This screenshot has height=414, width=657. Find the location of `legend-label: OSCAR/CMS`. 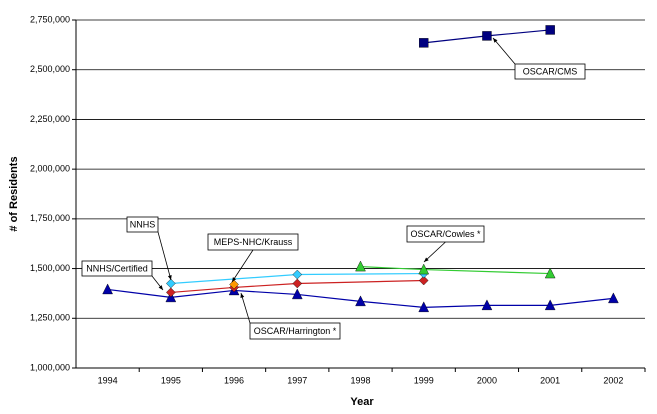

legend-label: OSCAR/CMS is located at coordinates (550, 71).